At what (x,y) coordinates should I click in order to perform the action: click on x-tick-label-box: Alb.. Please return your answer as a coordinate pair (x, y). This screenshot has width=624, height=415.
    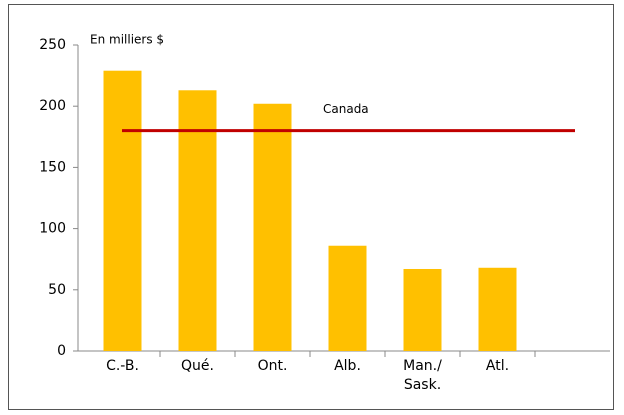
    Looking at the image, I should click on (347, 366).